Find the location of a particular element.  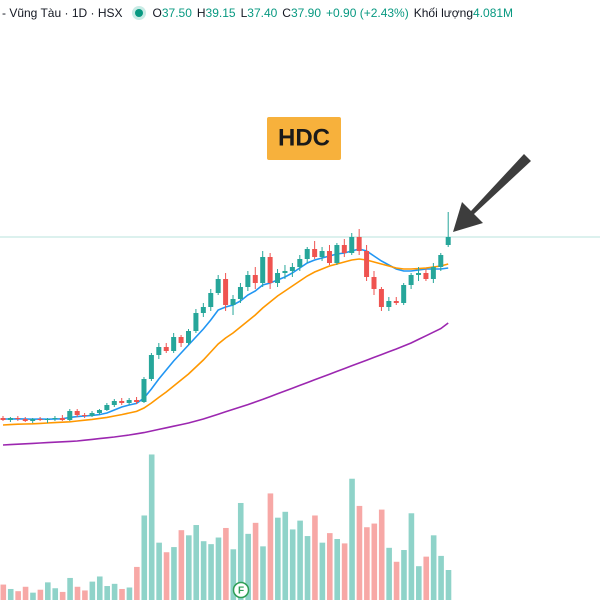

quote-label: L is located at coordinates (244, 13).